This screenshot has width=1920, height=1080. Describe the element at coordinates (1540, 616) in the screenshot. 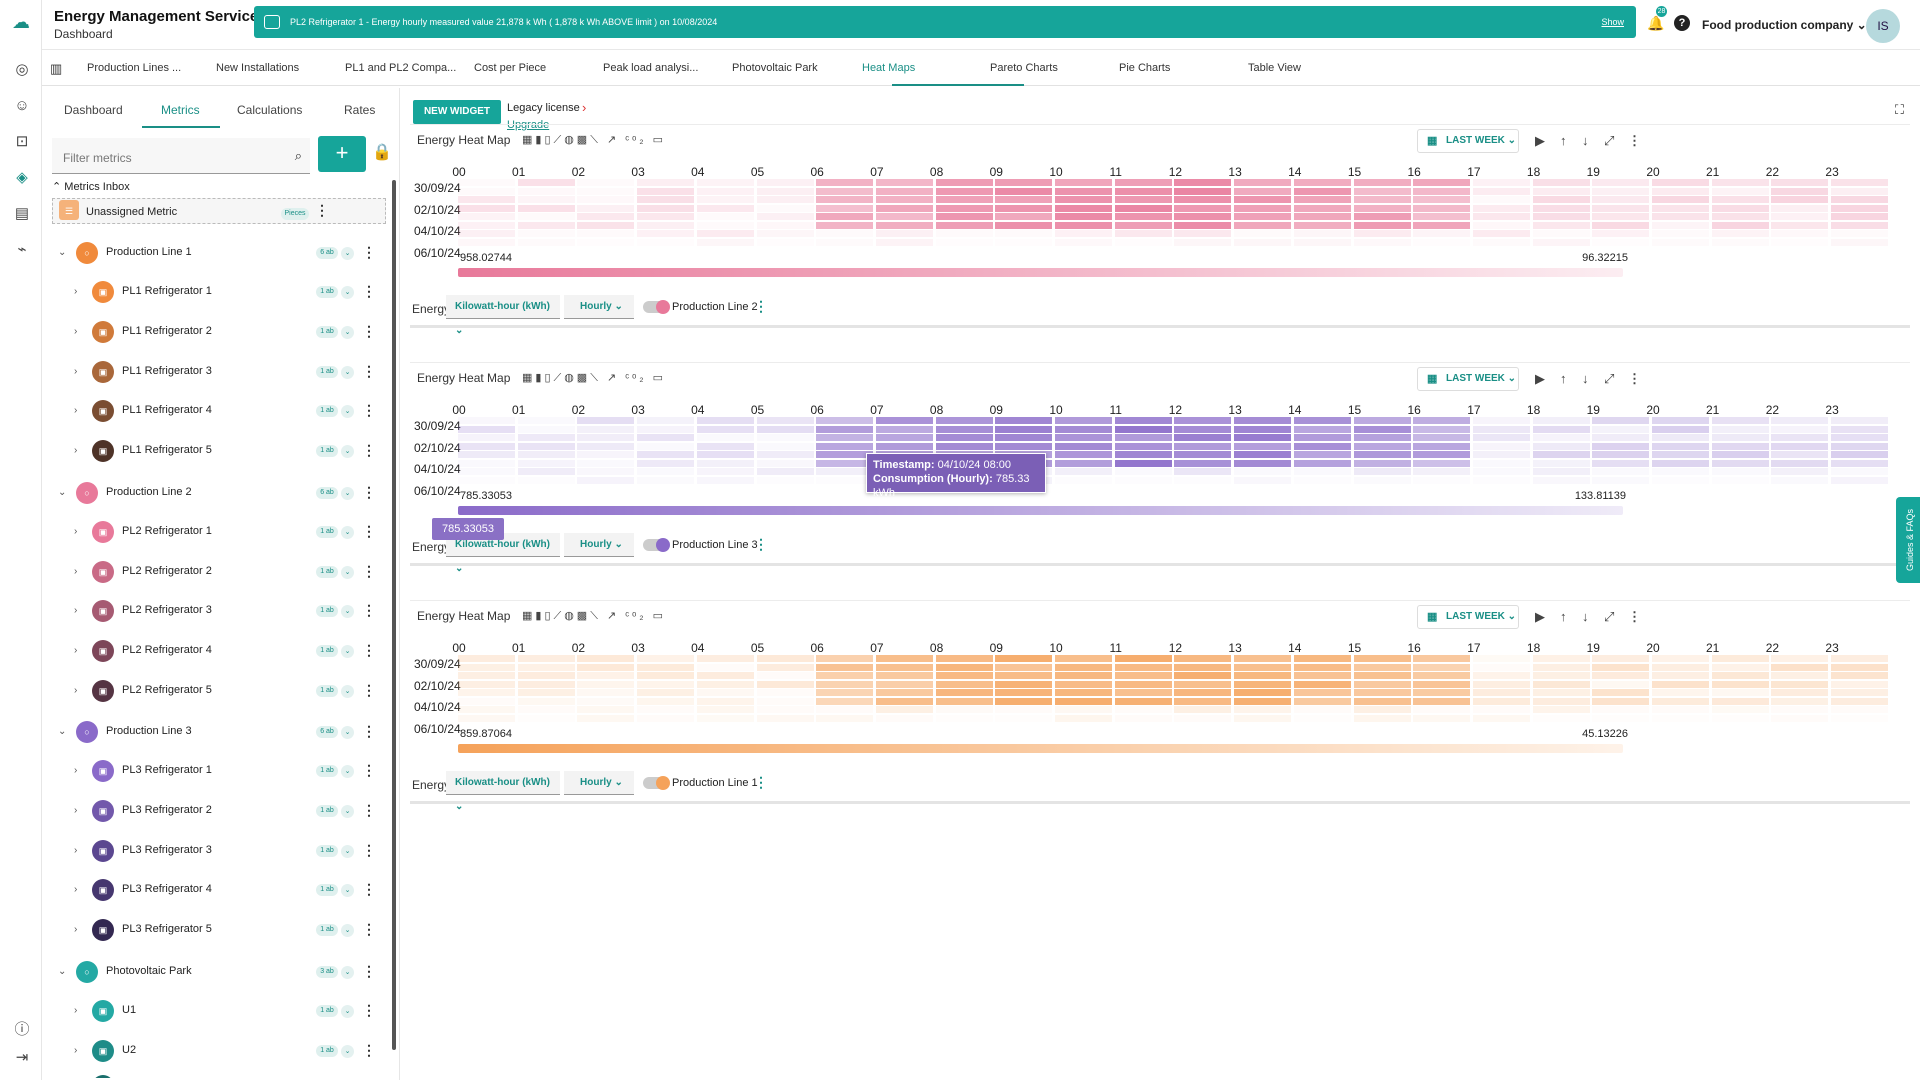

I see `play-icon: ▶` at that location.